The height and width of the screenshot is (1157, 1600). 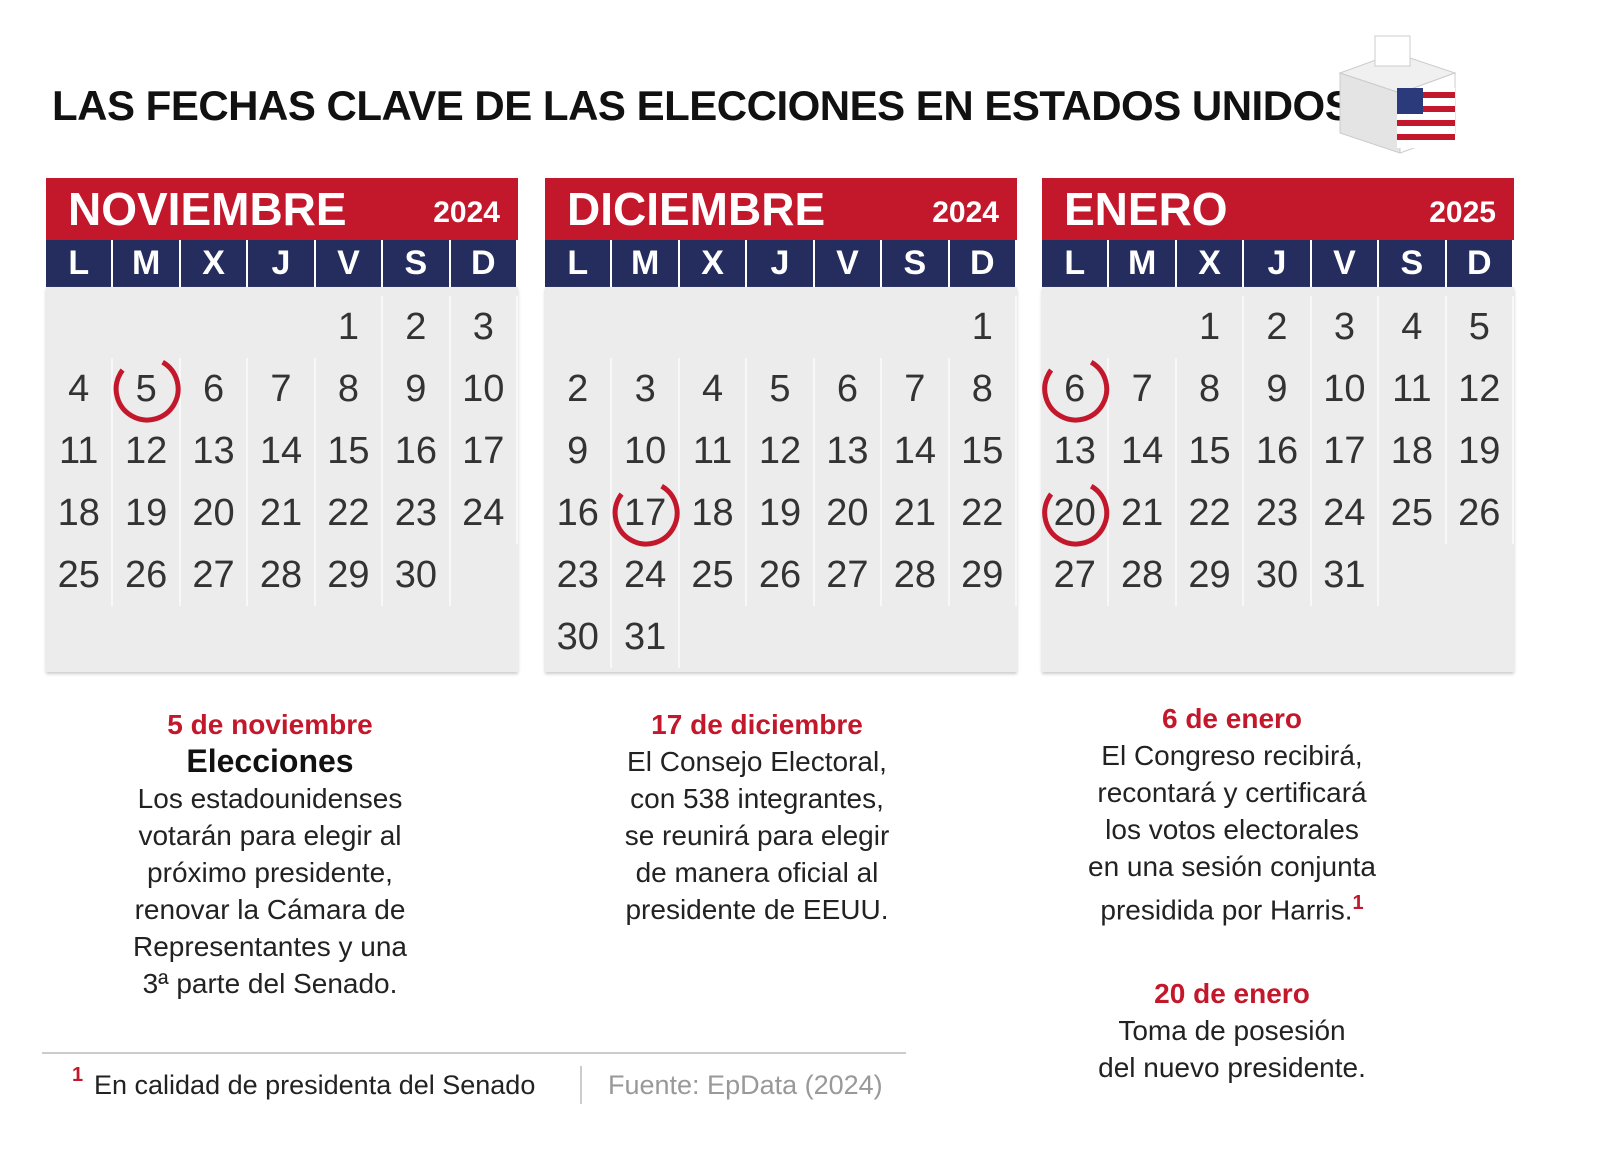 What do you see at coordinates (1462, 212) in the screenshot?
I see `year: 2025` at bounding box center [1462, 212].